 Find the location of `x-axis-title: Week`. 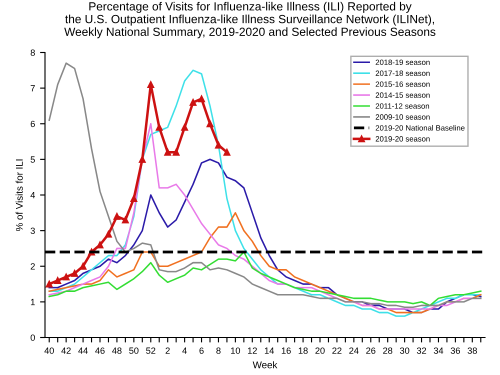

x-axis-title: Week is located at coordinates (265, 364).